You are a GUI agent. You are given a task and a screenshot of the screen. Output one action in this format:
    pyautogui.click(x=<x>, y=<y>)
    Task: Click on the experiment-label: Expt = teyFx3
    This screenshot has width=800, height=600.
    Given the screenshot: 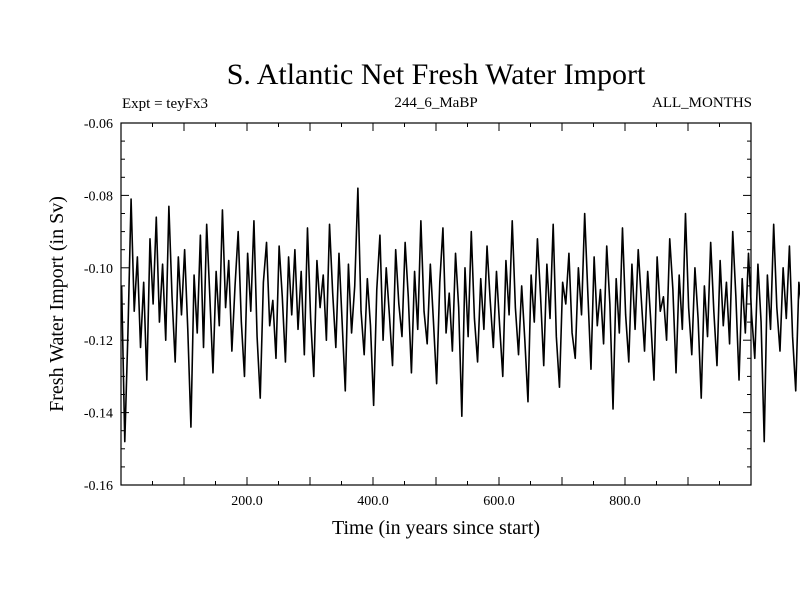 What is the action you would take?
    pyautogui.click(x=165, y=104)
    